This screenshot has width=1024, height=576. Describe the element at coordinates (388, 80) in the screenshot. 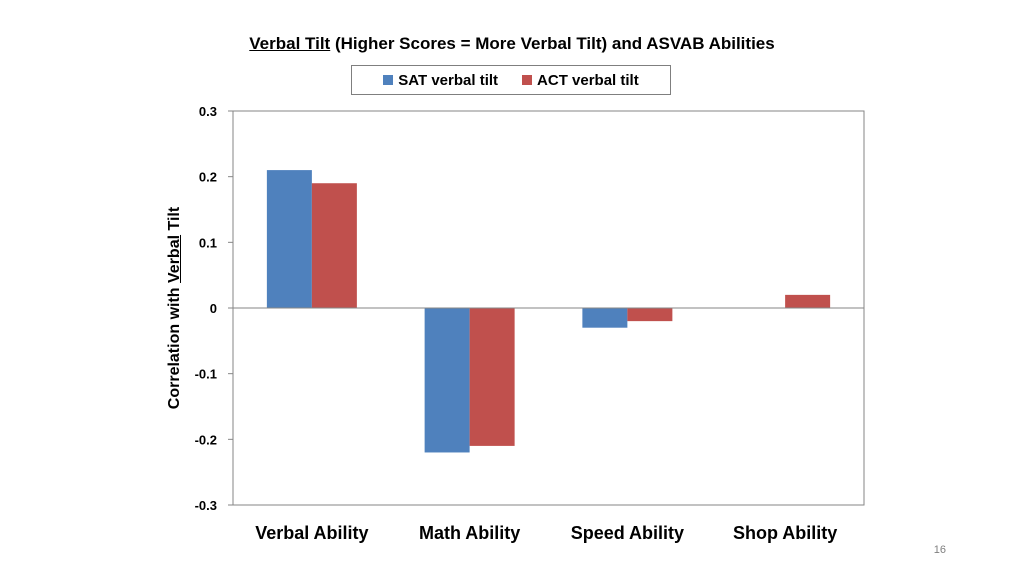

I see `legend-swatch-sat` at that location.